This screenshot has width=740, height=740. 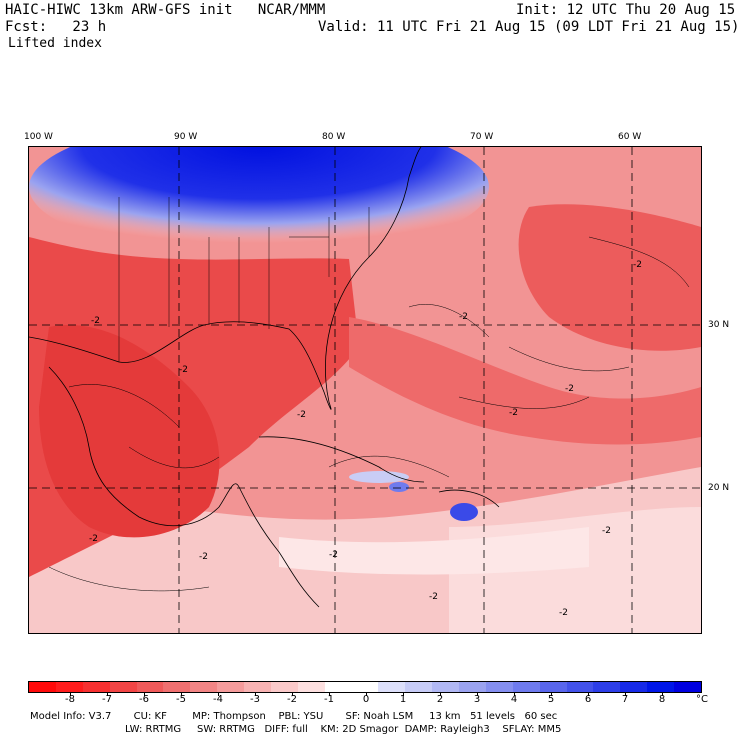 What do you see at coordinates (434, 551) in the screenshot?
I see `caribbean-light-band` at bounding box center [434, 551].